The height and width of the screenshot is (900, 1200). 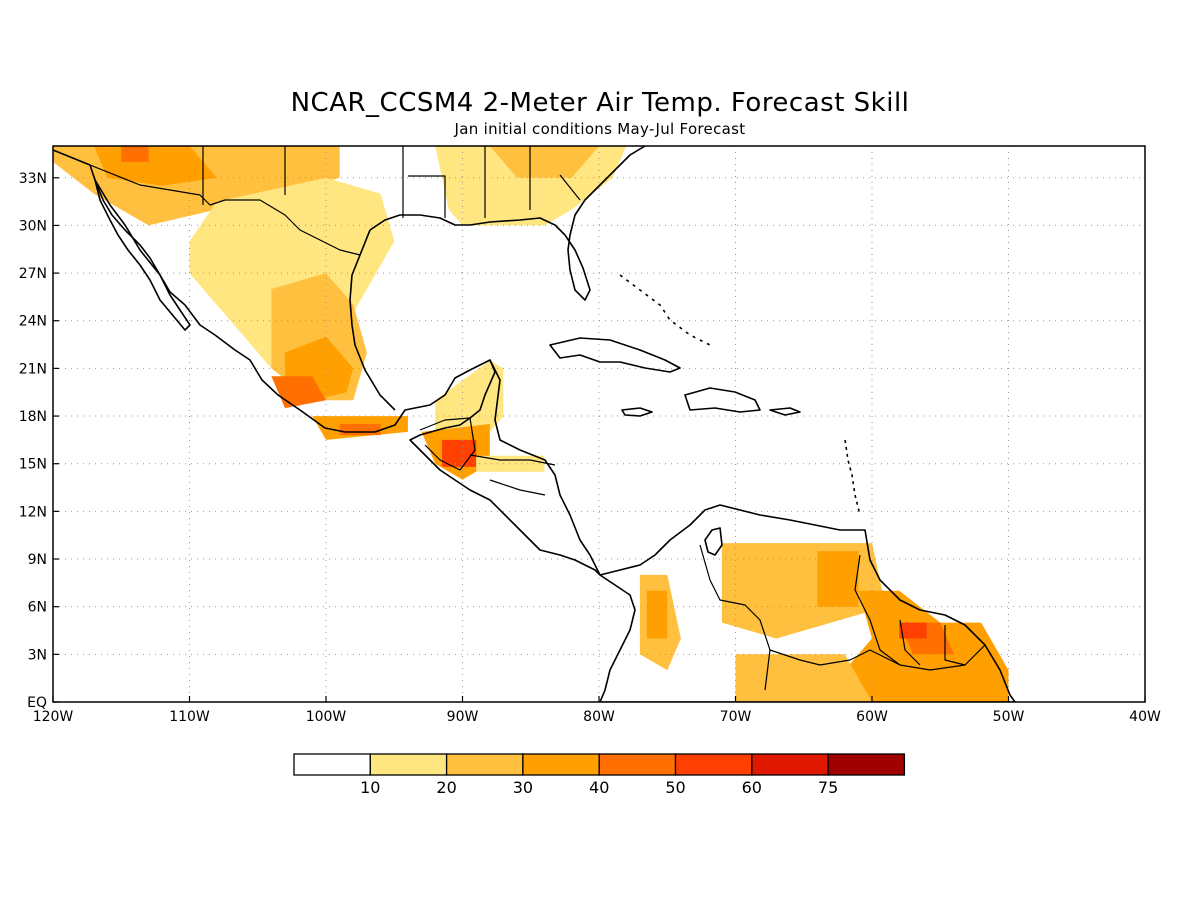 What do you see at coordinates (910, 642) in the screenshot?
I see `border-guyana-suriname` at bounding box center [910, 642].